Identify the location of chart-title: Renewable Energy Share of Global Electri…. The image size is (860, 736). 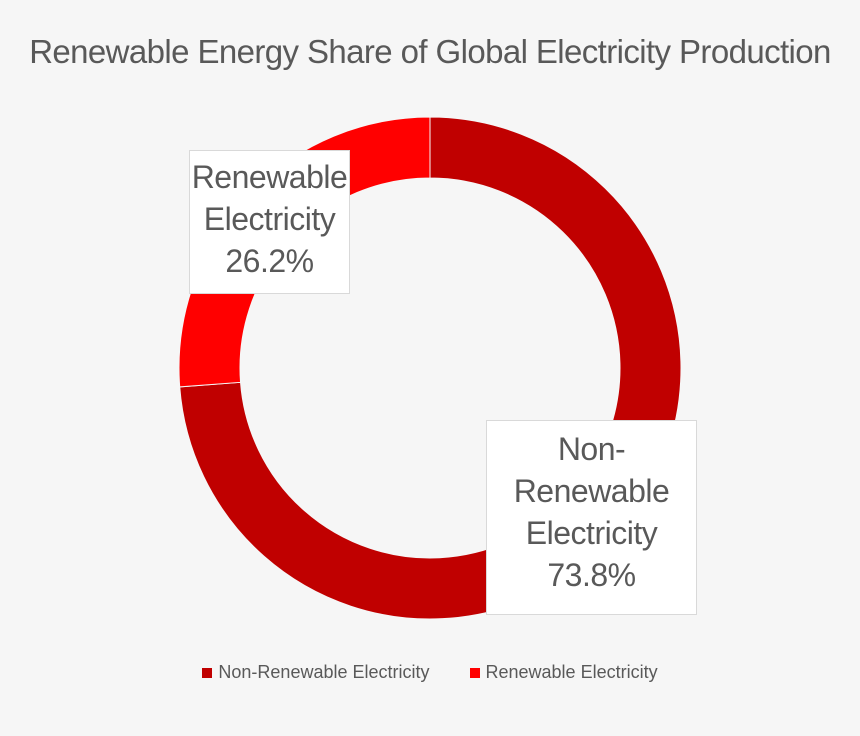
(430, 51).